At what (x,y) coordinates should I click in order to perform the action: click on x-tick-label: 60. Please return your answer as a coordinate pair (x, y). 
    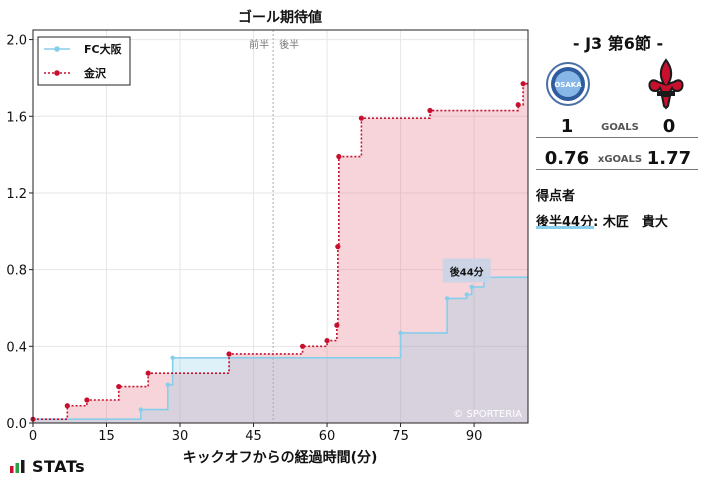
    Looking at the image, I should click on (327, 436).